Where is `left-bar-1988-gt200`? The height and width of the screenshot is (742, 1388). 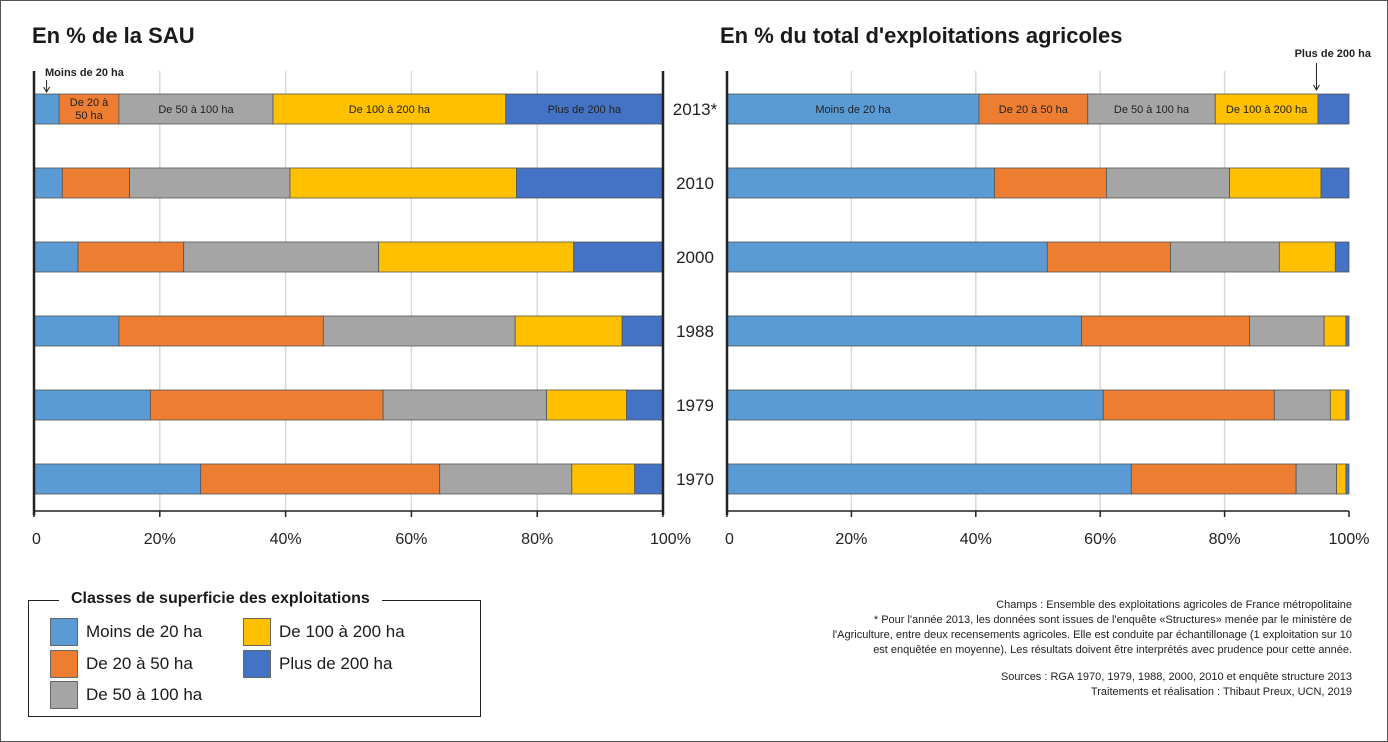
left-bar-1988-gt200 is located at coordinates (642, 331).